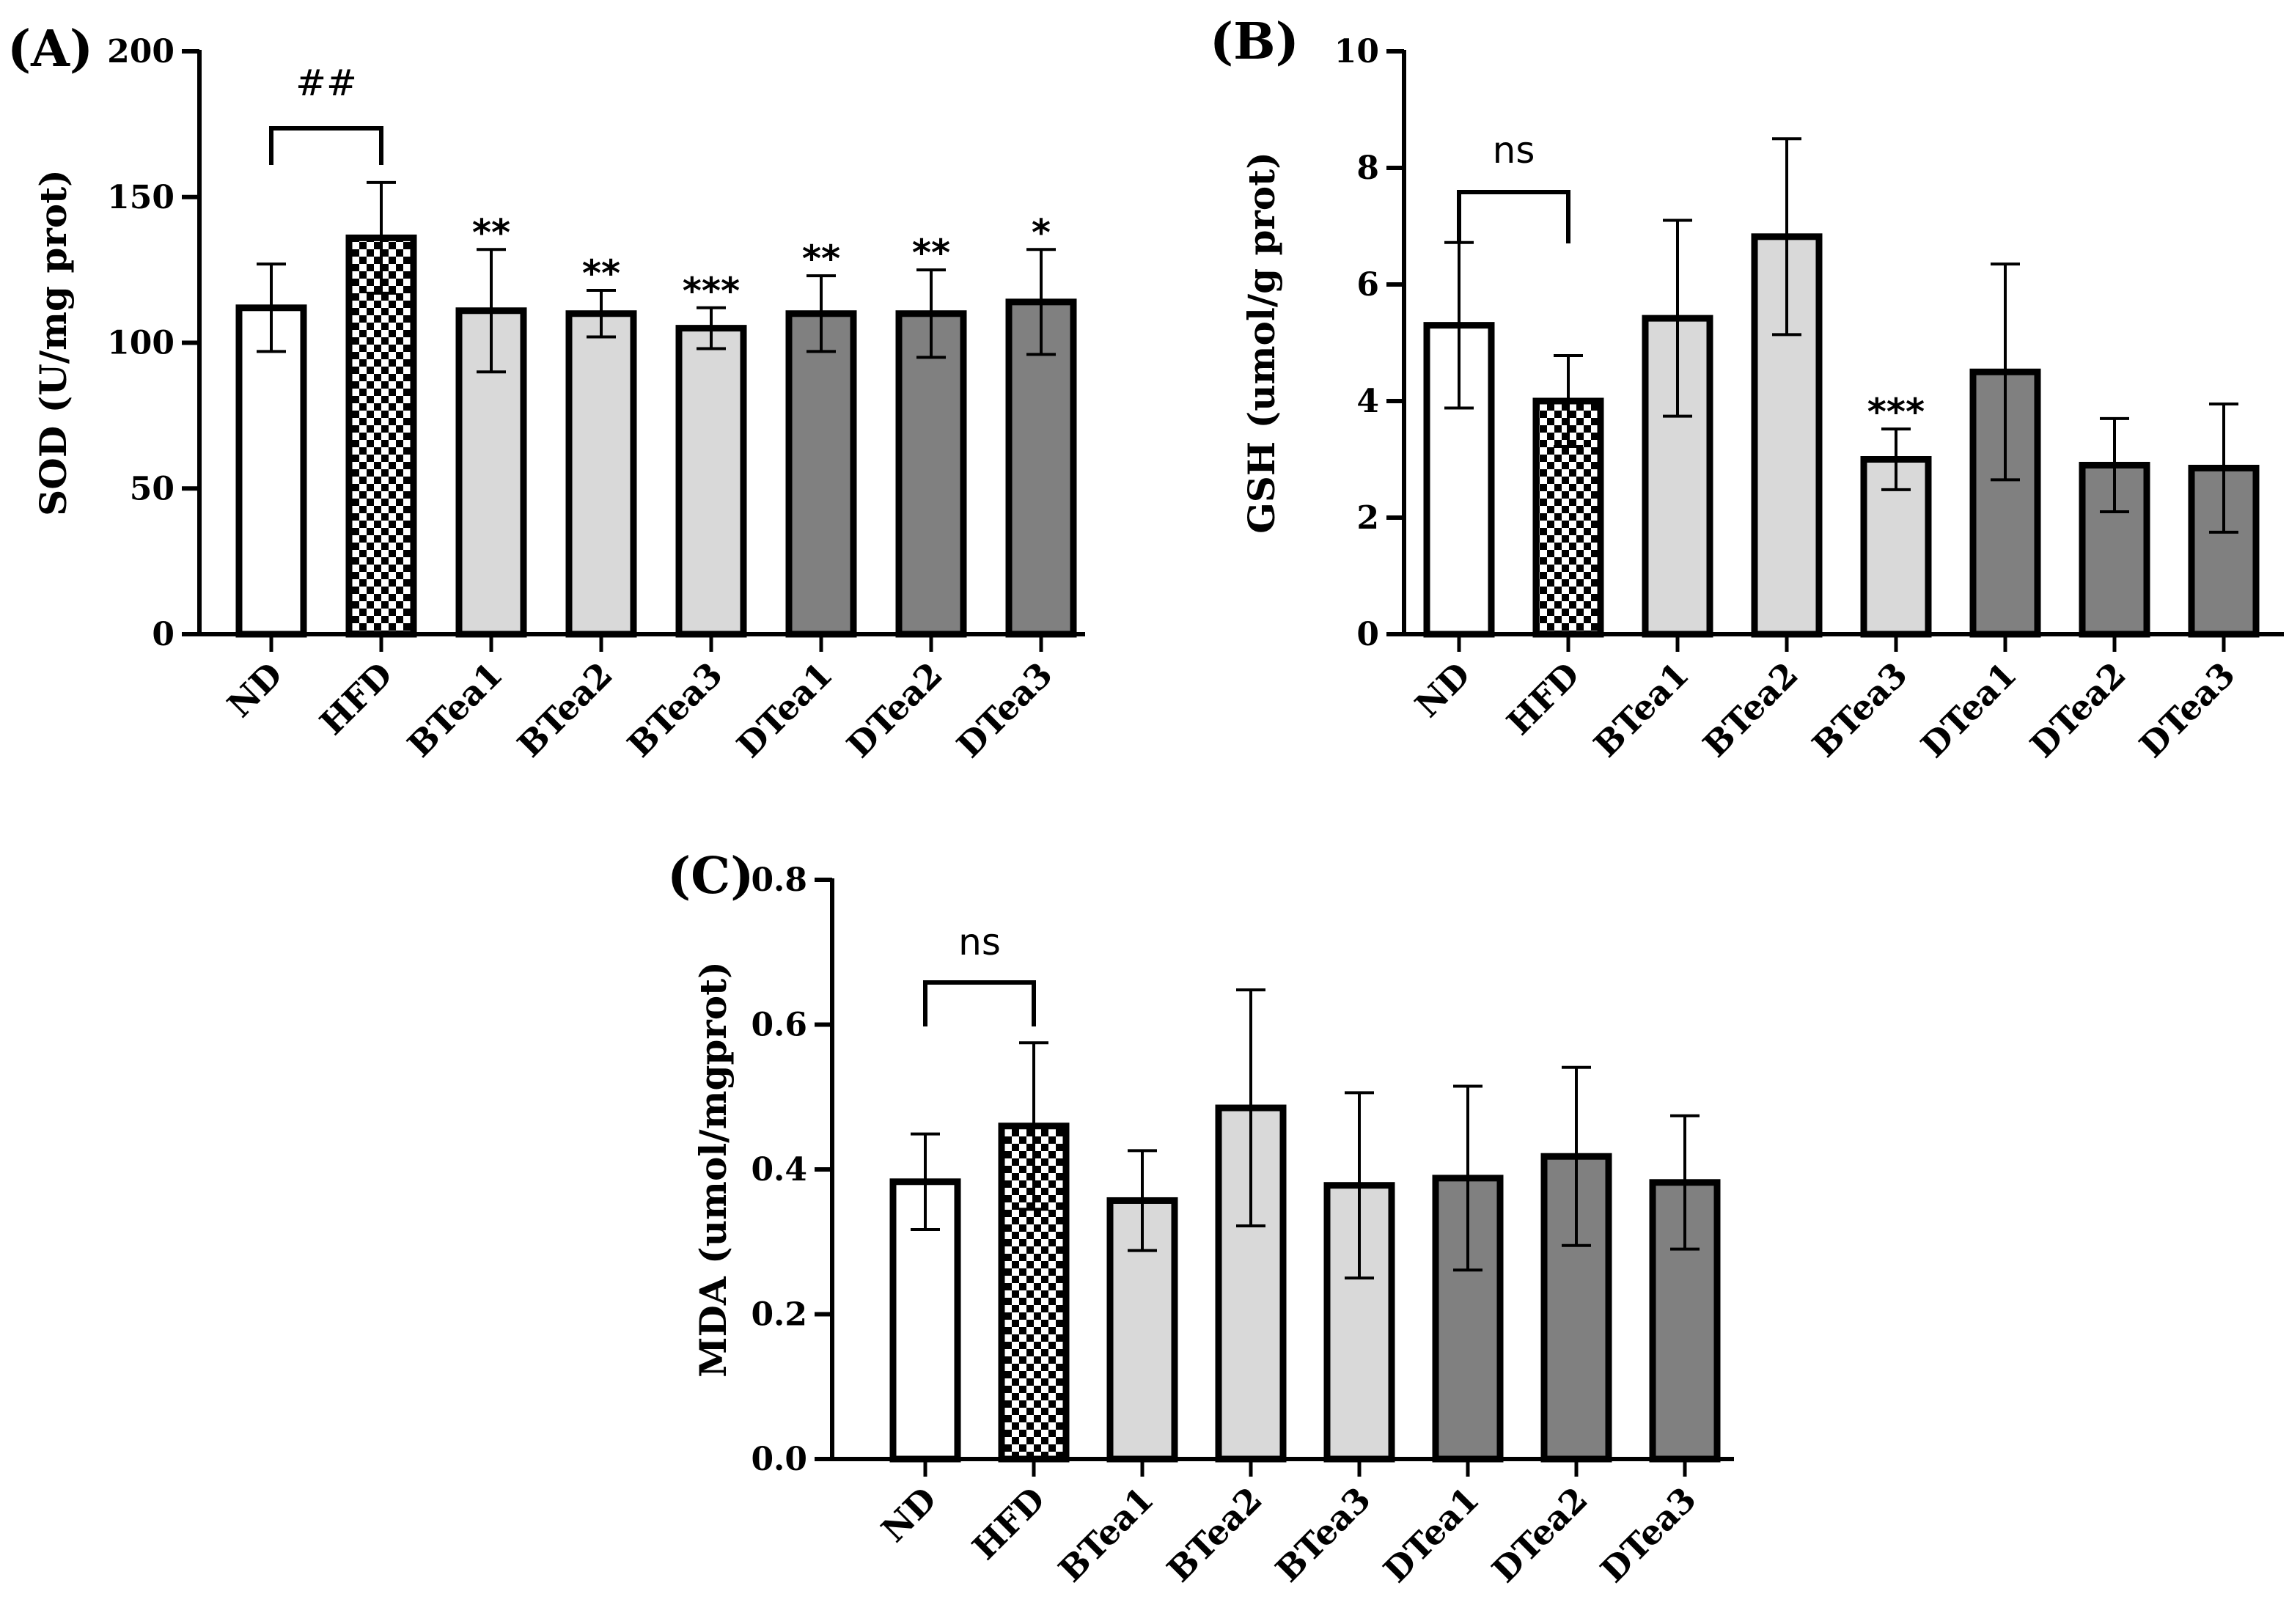 The image size is (2289, 1624). What do you see at coordinates (1254, 41) in the screenshot?
I see `panel-letter: (B)` at bounding box center [1254, 41].